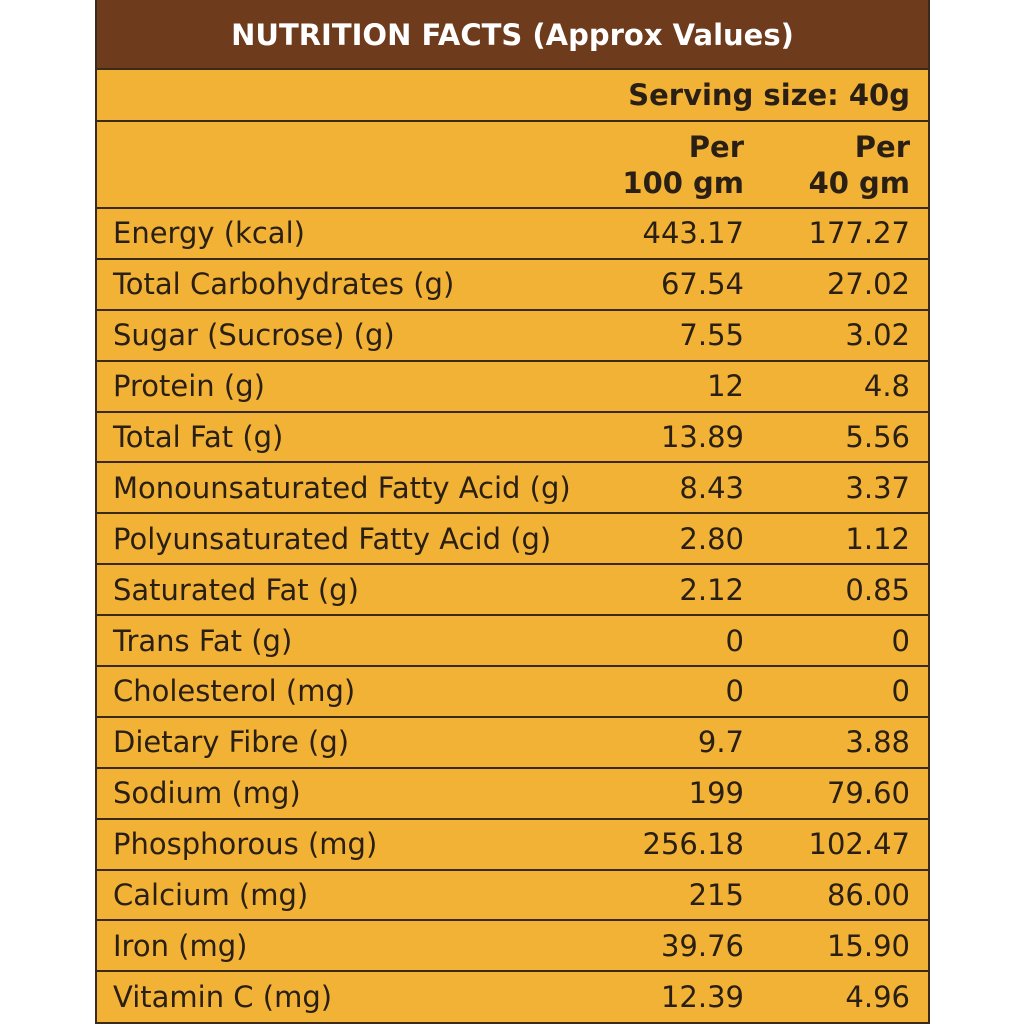 The height and width of the screenshot is (1024, 1024). What do you see at coordinates (512, 34) in the screenshot?
I see `table-title: NUTRITION FACTS (Approx Values)` at bounding box center [512, 34].